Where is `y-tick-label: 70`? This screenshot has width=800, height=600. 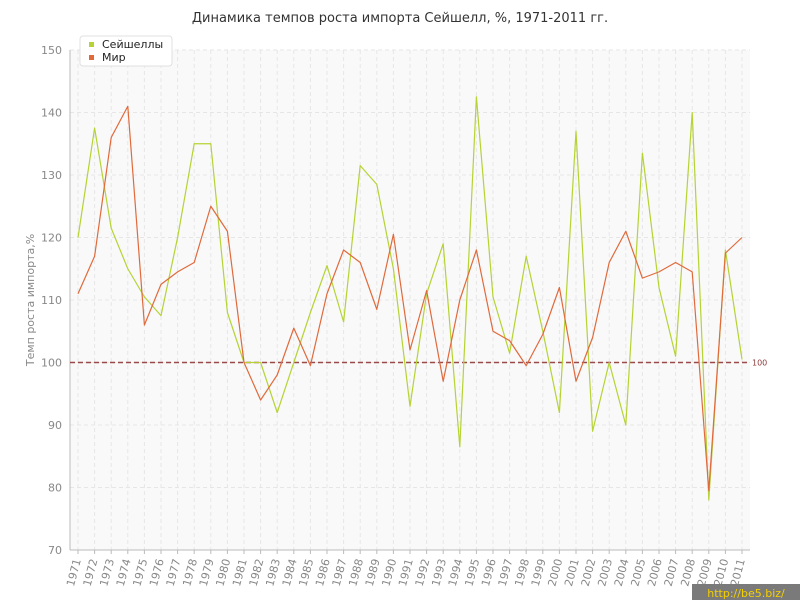
y-tick-label: 70 is located at coordinates (55, 550).